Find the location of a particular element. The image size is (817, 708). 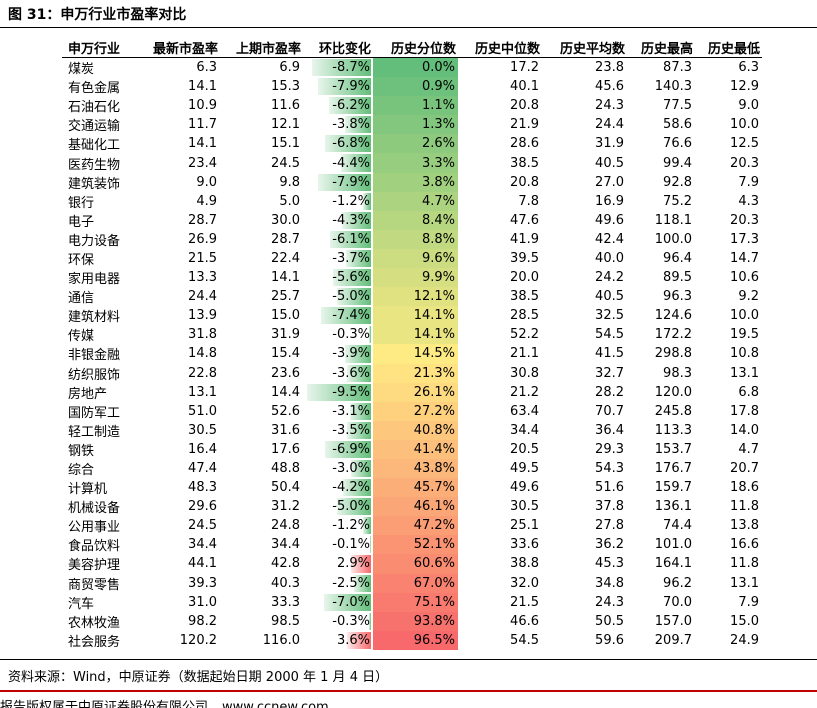

table-cell: 17.2 is located at coordinates (524, 68).